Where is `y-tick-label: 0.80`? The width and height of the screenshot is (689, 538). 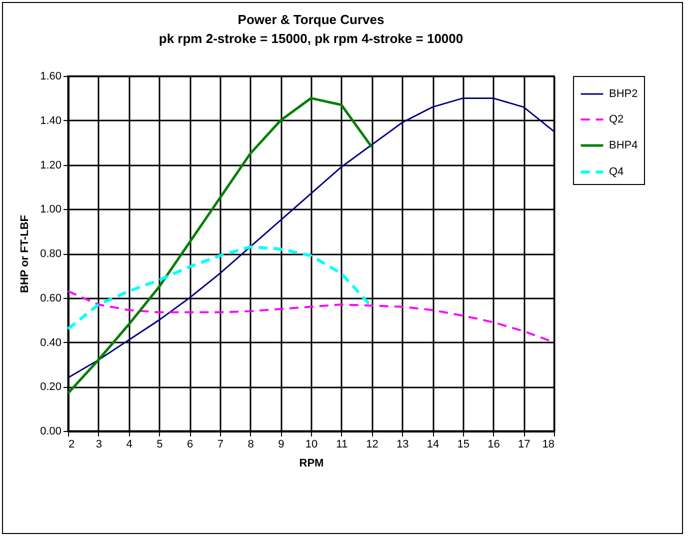
y-tick-label: 0.80 is located at coordinates (51, 254).